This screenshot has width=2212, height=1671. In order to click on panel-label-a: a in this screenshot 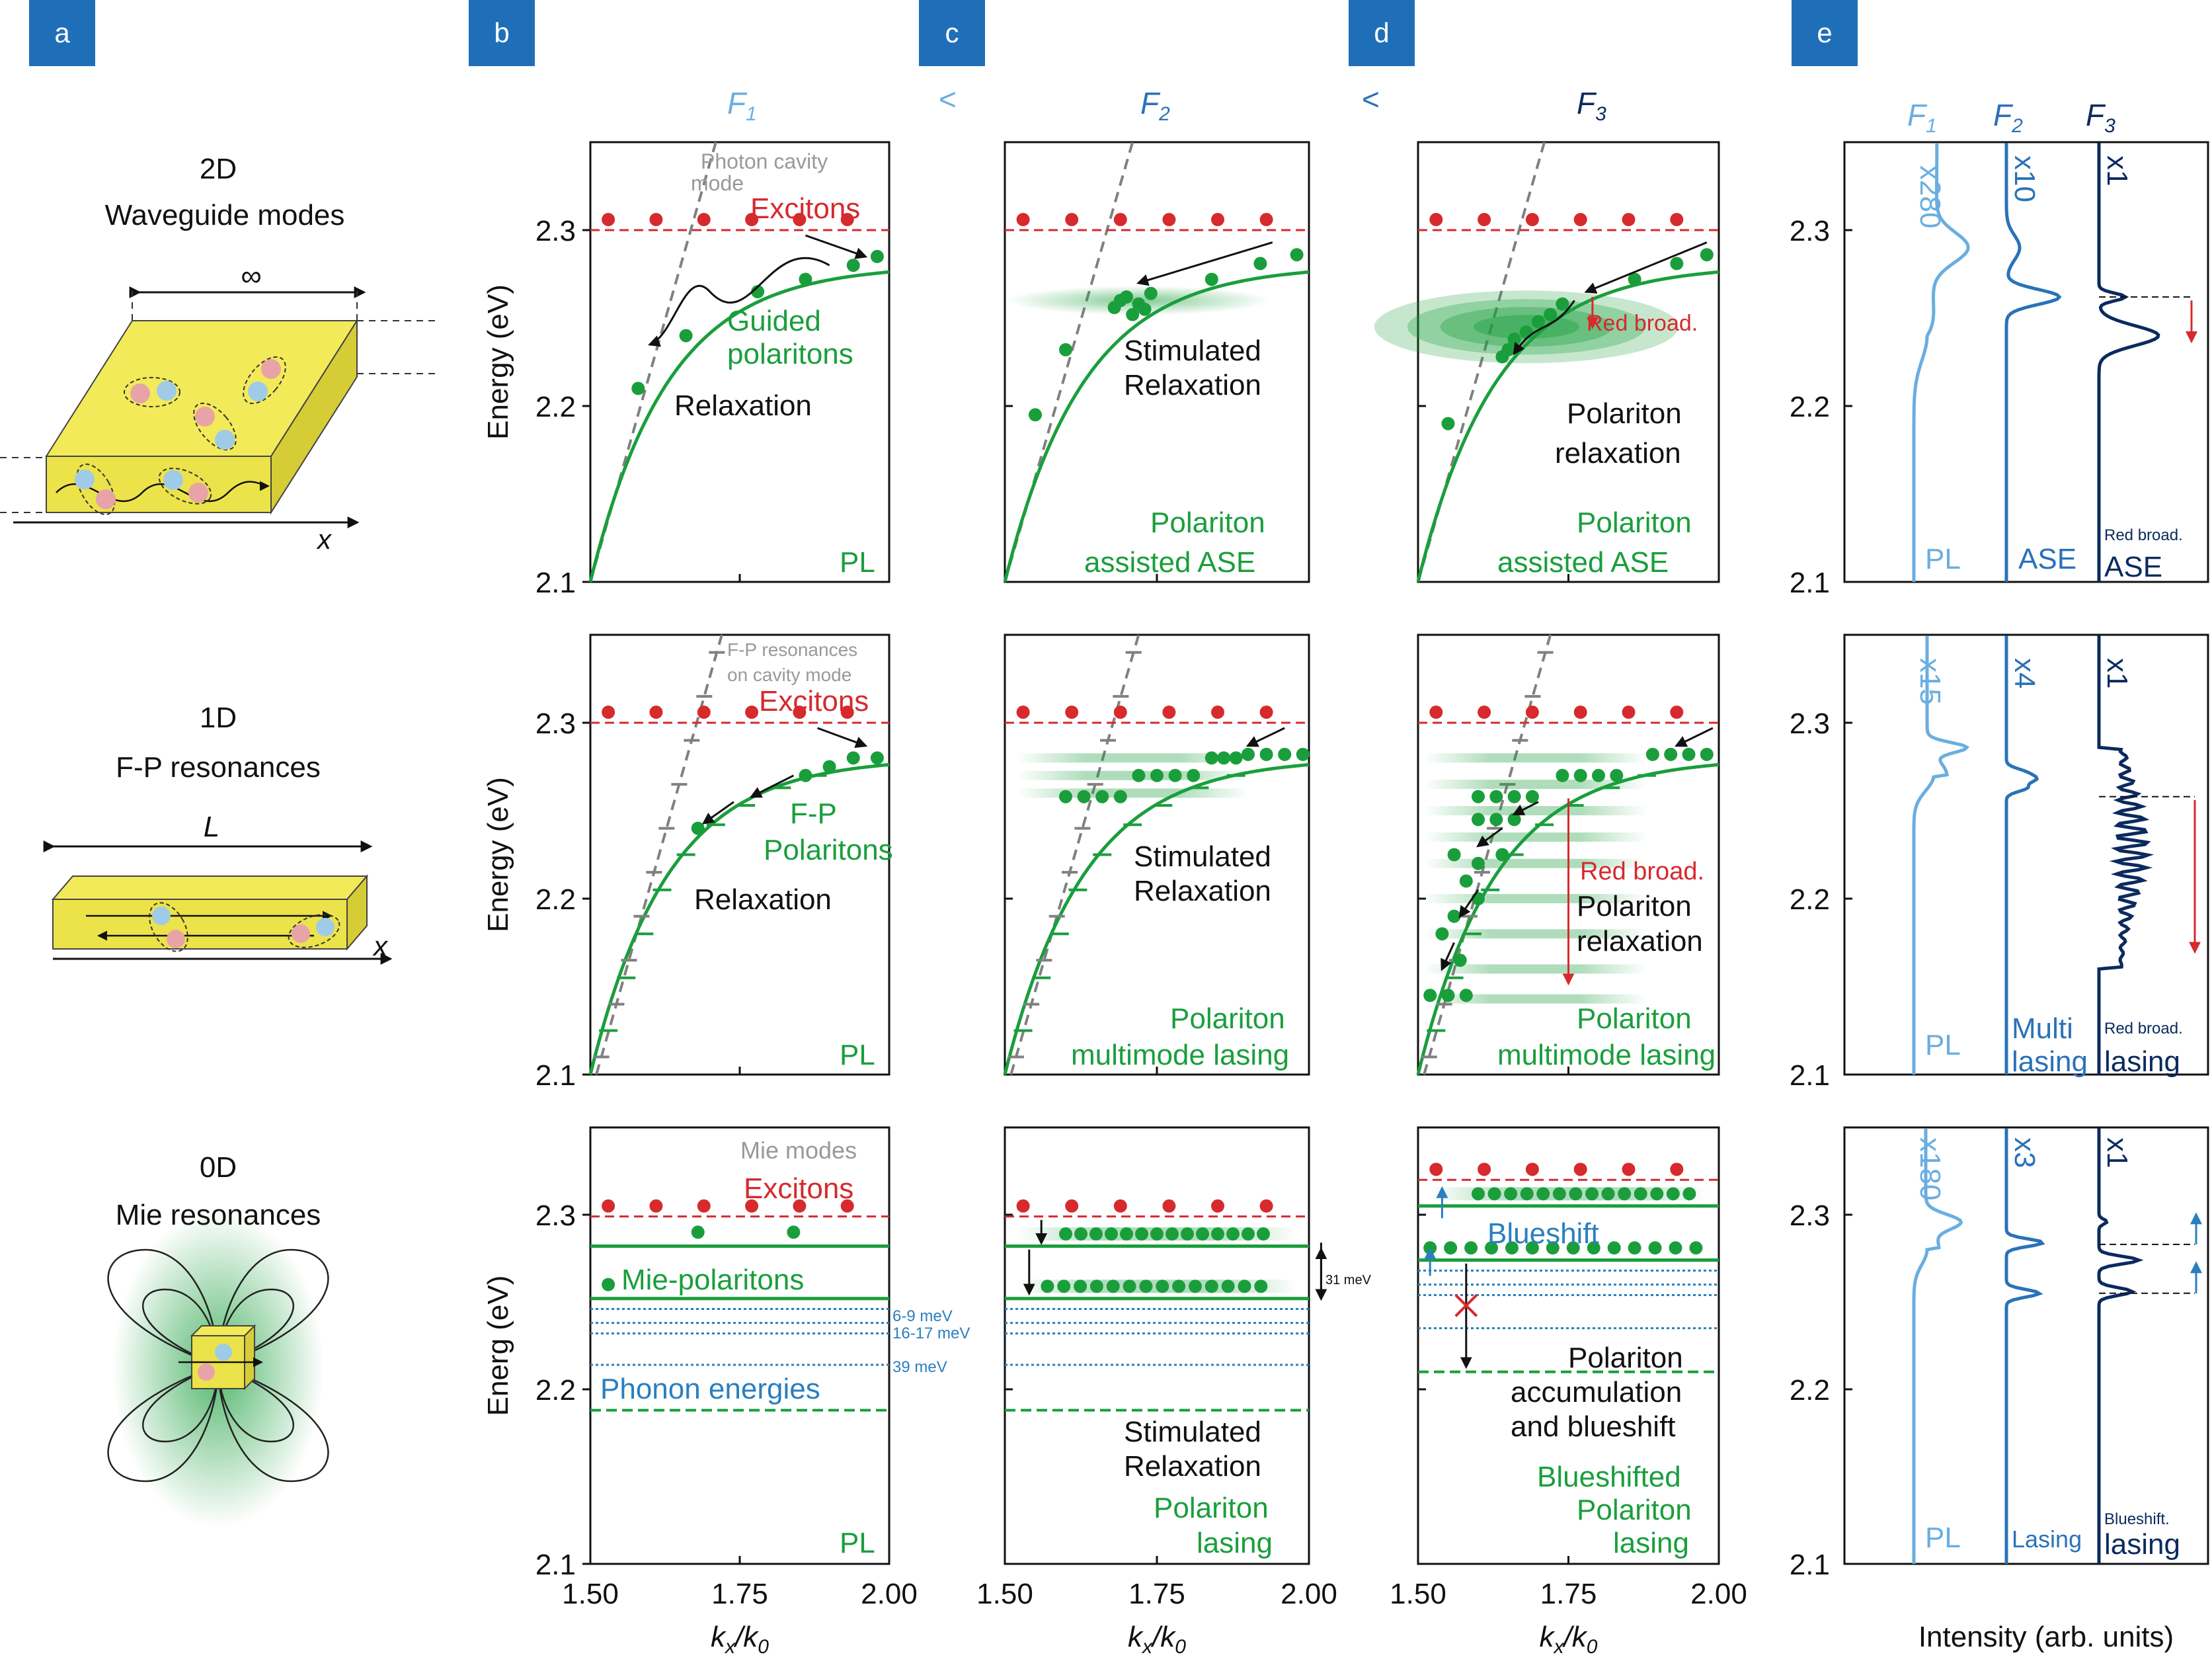, I will do `click(62, 33)`.